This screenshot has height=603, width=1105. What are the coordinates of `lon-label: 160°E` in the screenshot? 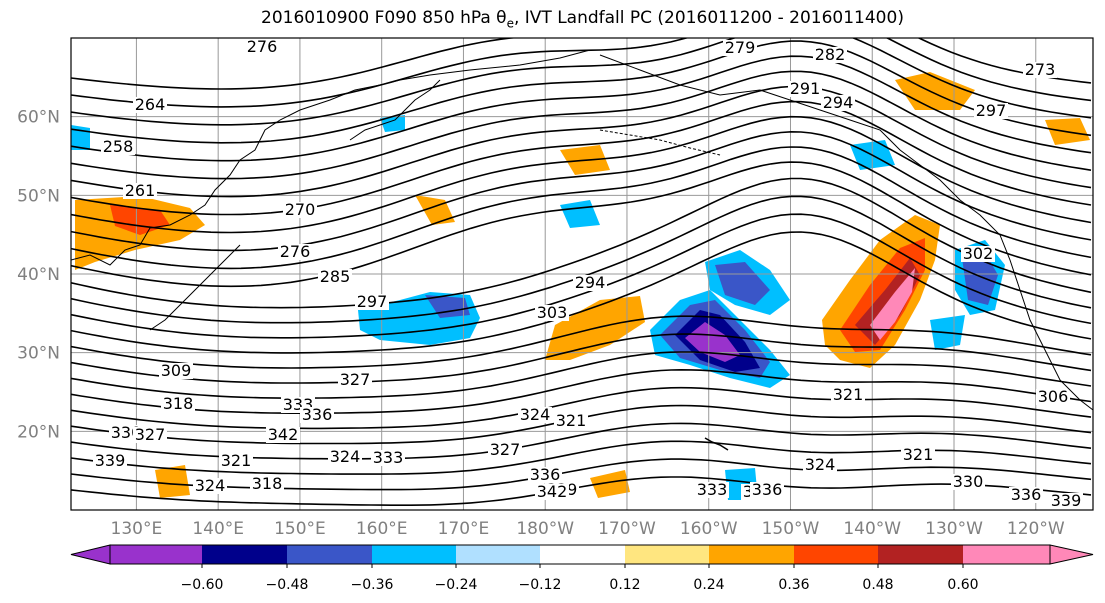 It's located at (382, 529).